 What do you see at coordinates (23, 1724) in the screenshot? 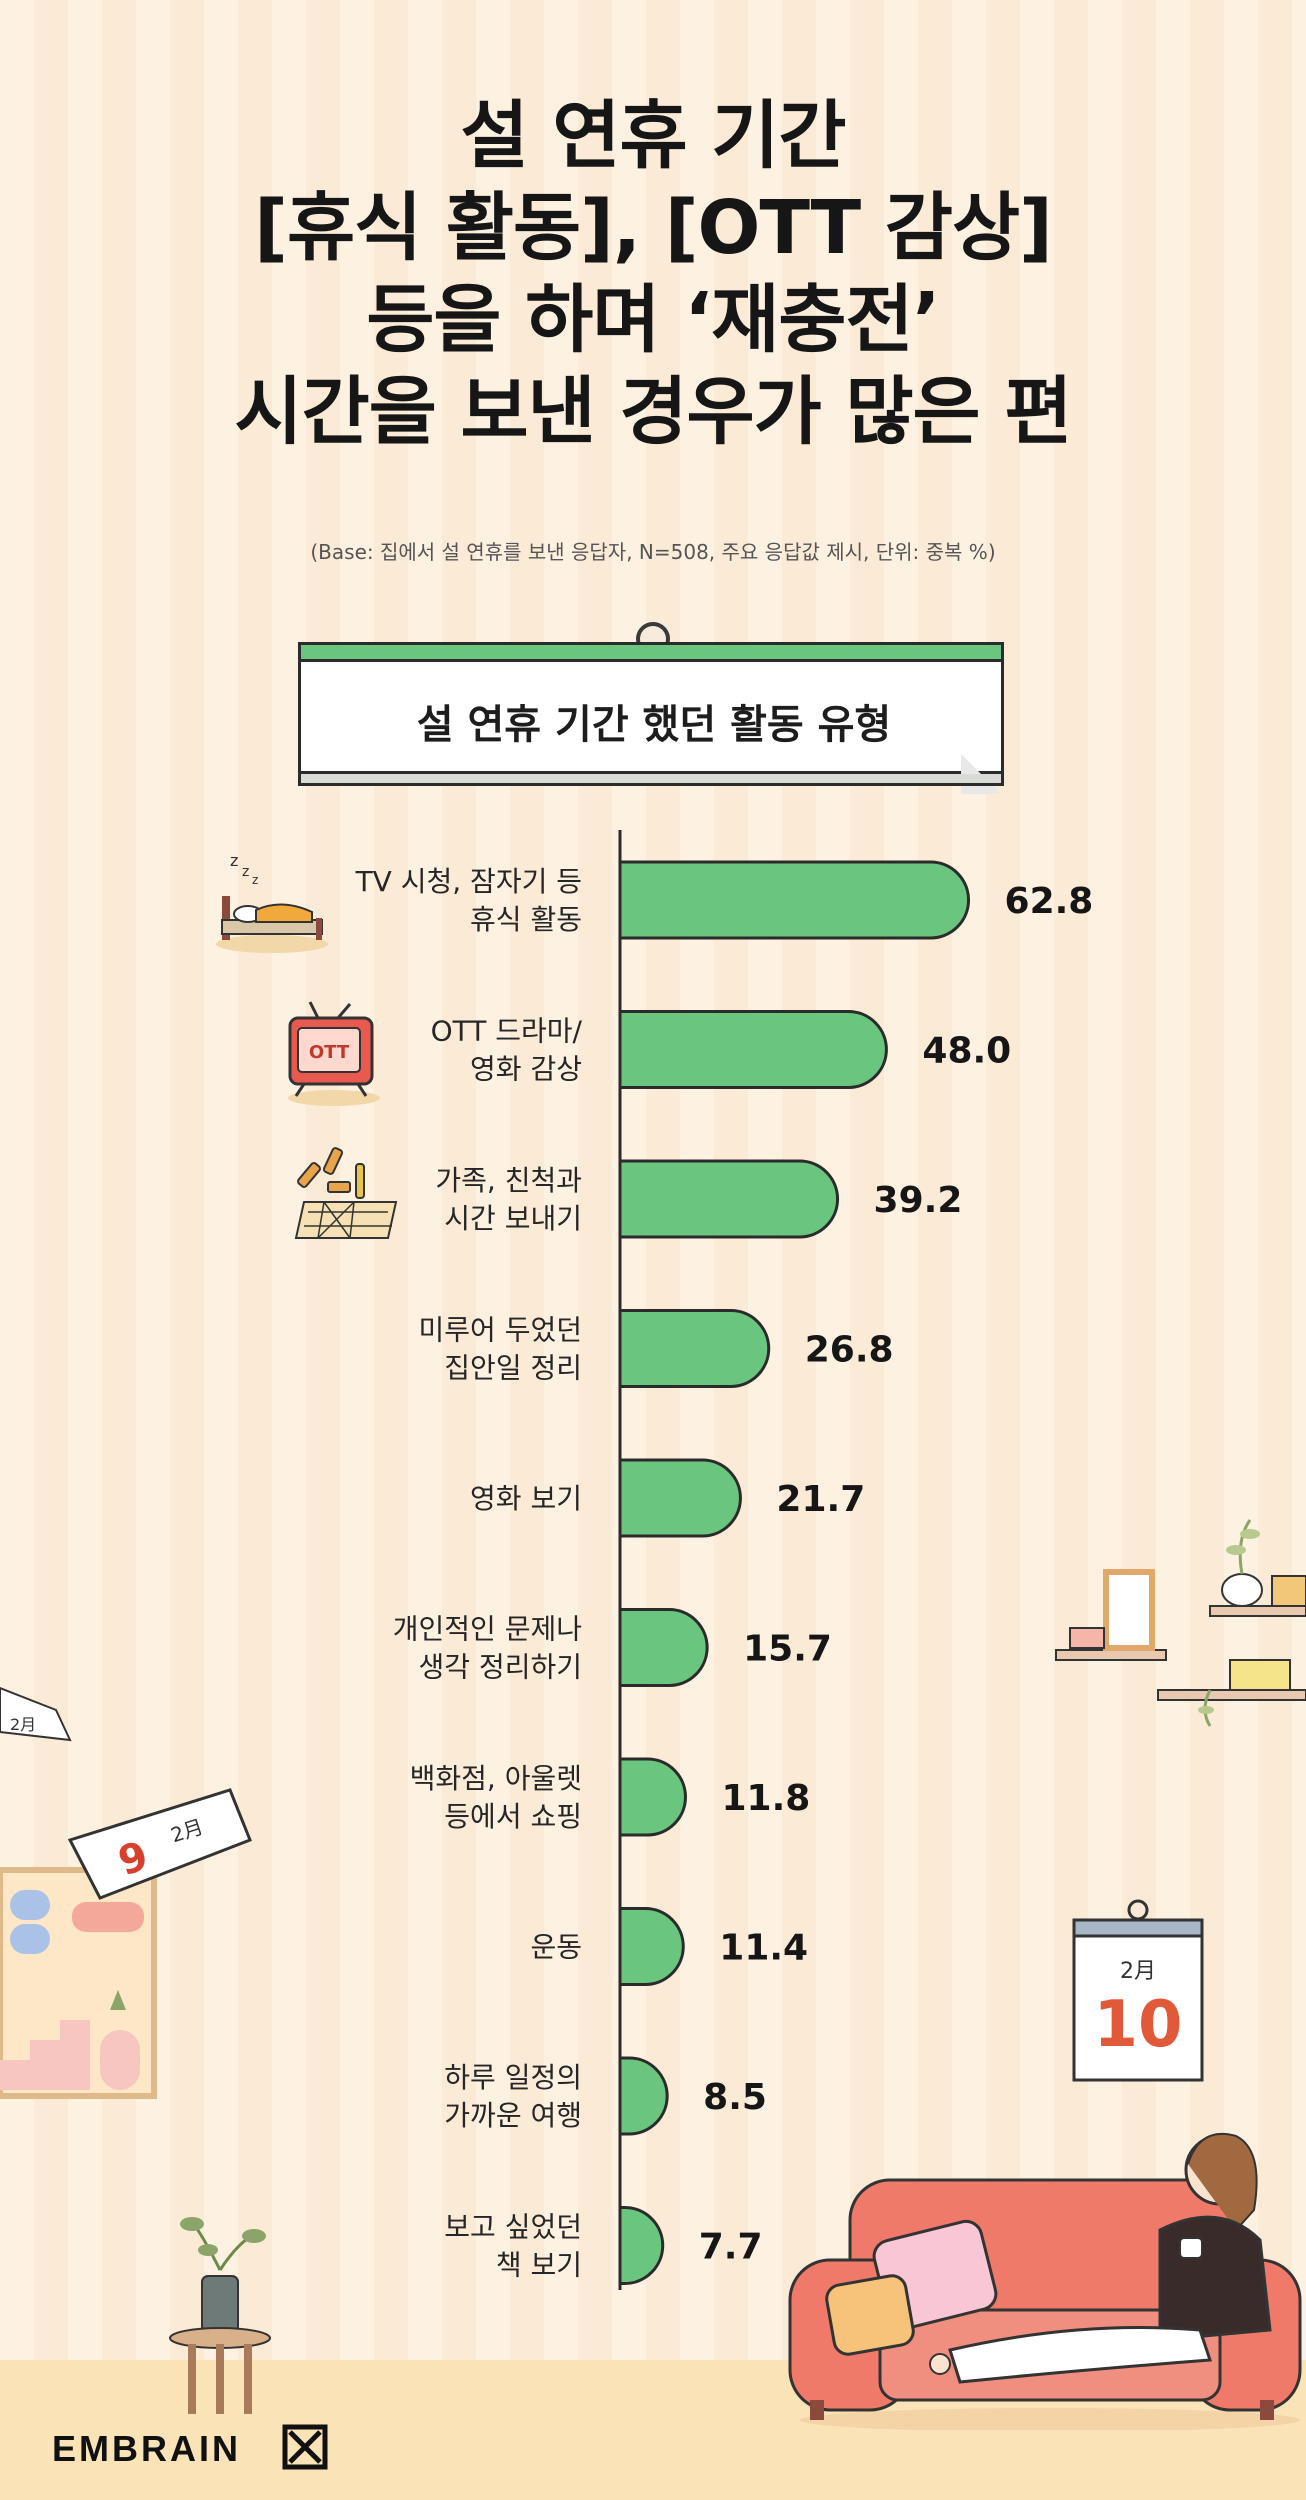
I see `calendar-small-month: 2月` at bounding box center [23, 1724].